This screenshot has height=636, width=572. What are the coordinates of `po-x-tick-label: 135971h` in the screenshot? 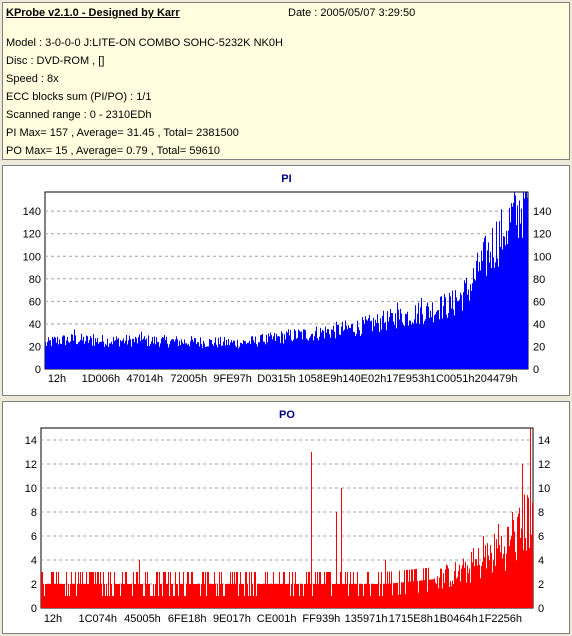 It's located at (366, 619).